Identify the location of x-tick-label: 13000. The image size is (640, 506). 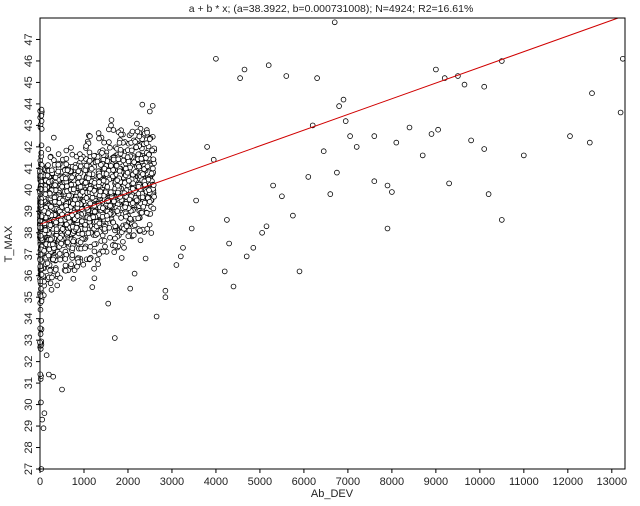
(612, 482).